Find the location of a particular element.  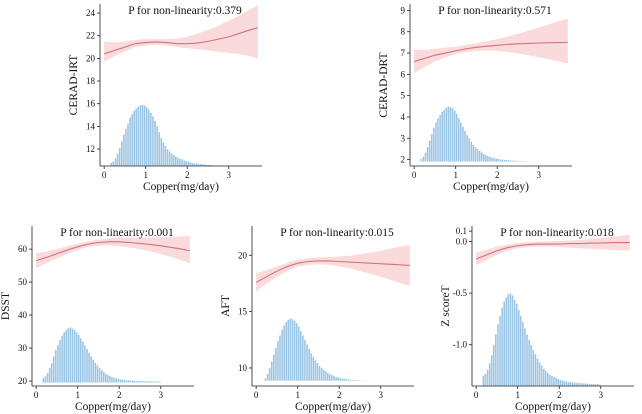

x-tick-label: 2 is located at coordinates (187, 175).